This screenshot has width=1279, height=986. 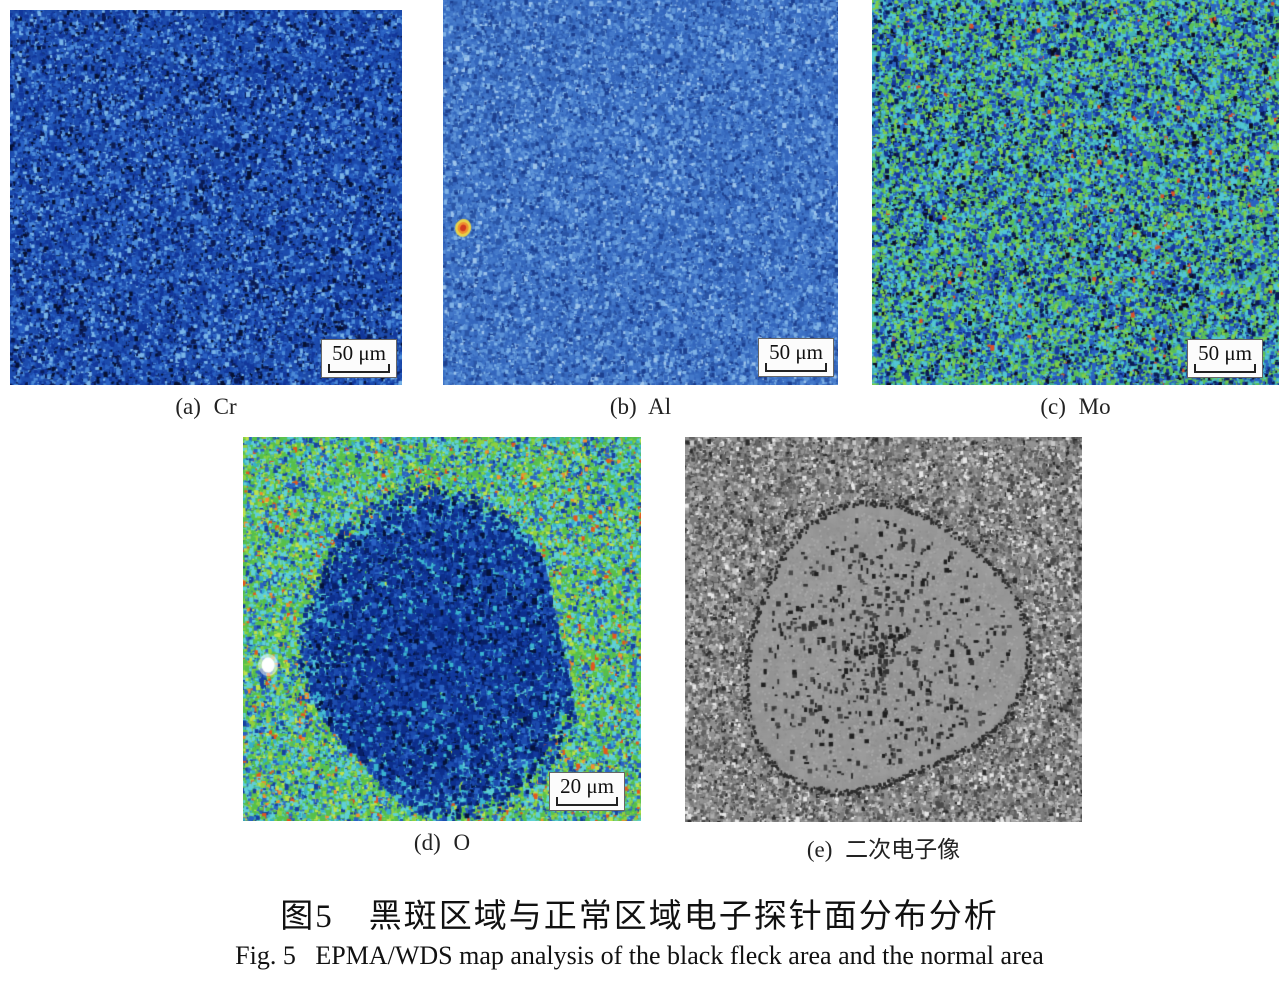 I want to click on scale-bar-label-c: 50 μm, so click(x=1225, y=352).